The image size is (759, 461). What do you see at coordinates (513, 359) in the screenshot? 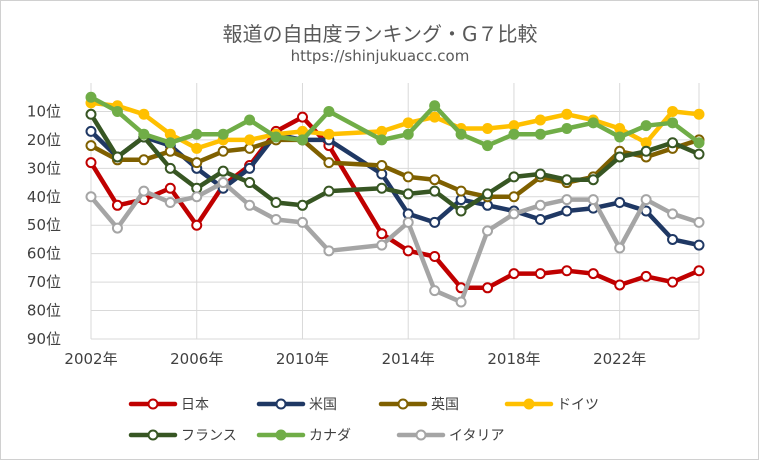
I see `x-tick-label: 2018年` at bounding box center [513, 359].